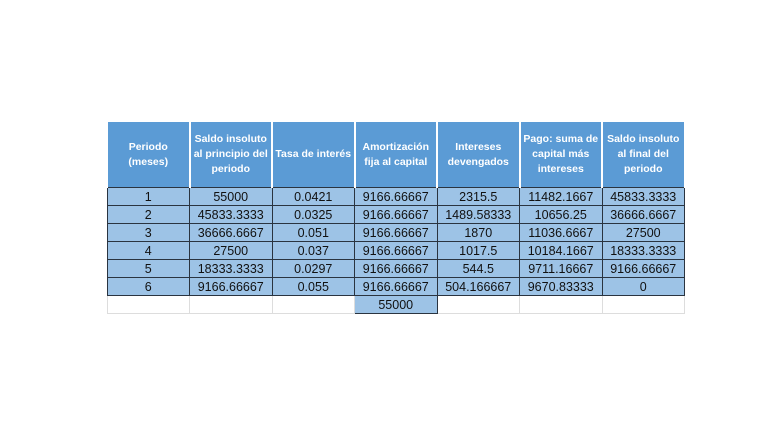  Describe the element at coordinates (478, 196) in the screenshot. I see `table-cell: 2315.5` at that location.